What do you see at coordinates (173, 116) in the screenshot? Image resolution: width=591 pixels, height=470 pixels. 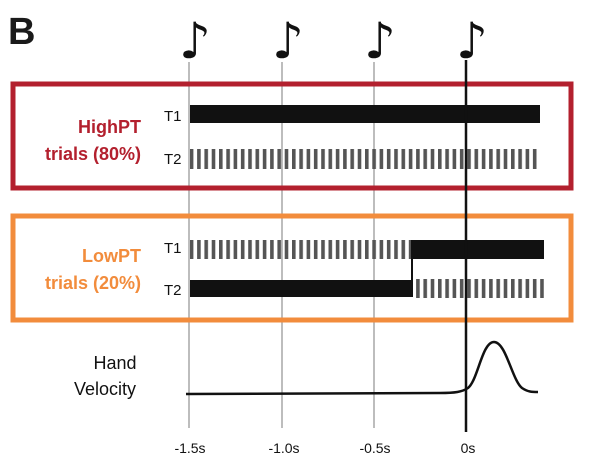 I see `high-t1-label: T1` at bounding box center [173, 116].